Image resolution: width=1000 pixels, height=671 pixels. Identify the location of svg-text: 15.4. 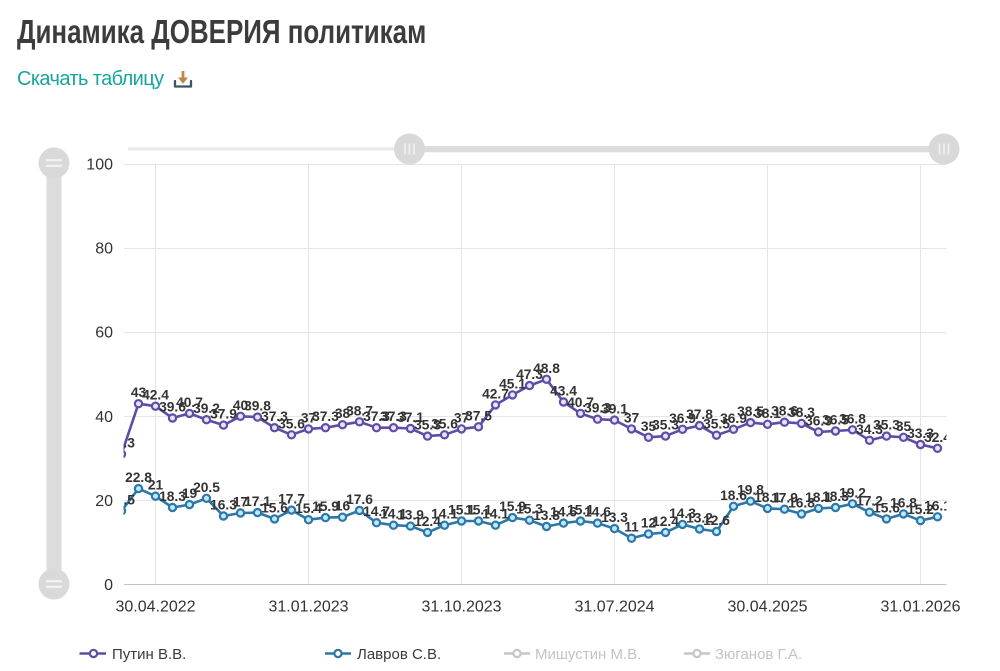
(308, 508).